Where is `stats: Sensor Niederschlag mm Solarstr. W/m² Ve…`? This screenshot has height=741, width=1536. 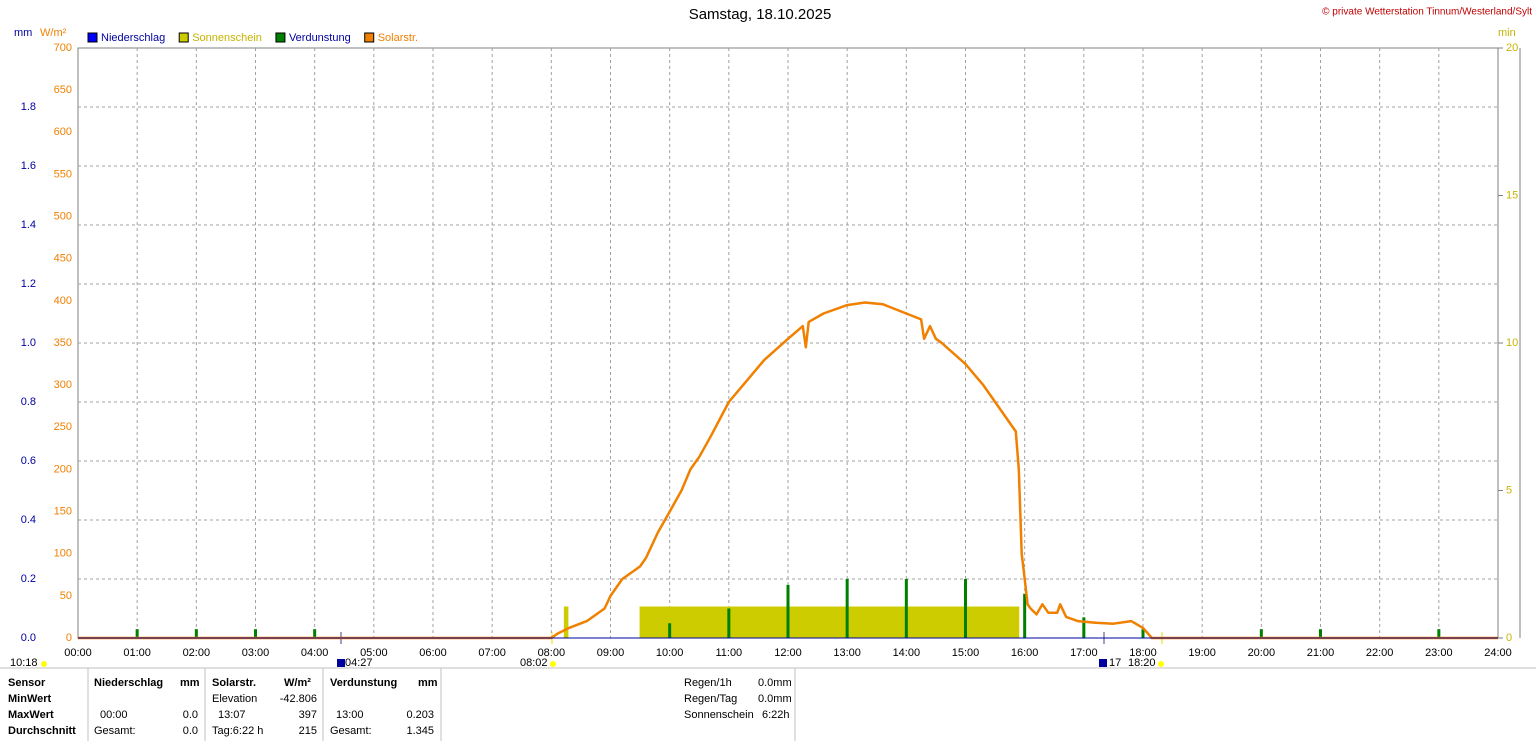 stats: Sensor Niederschlag mm Solarstr. W/m² Ve… is located at coordinates (400, 707).